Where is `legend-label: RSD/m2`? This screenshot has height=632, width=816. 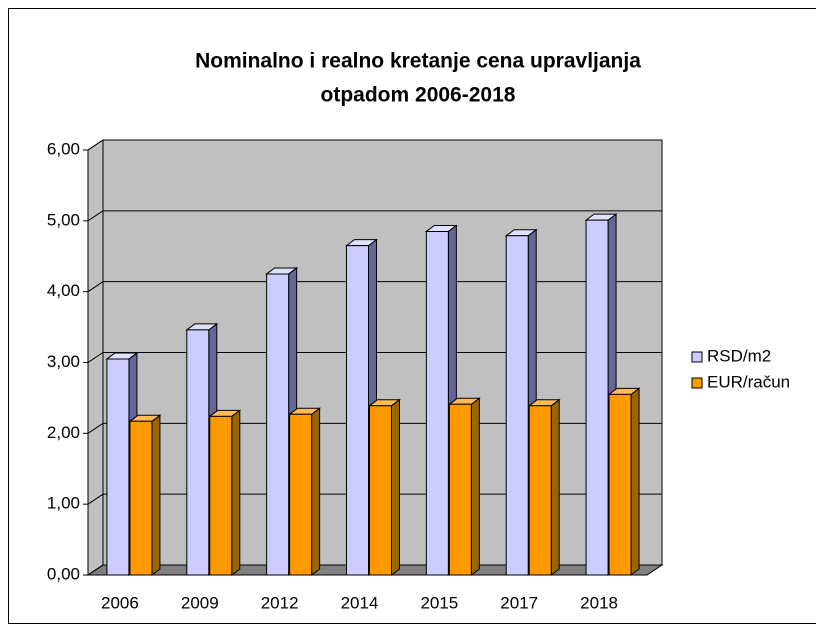 legend-label: RSD/m2 is located at coordinates (739, 355).